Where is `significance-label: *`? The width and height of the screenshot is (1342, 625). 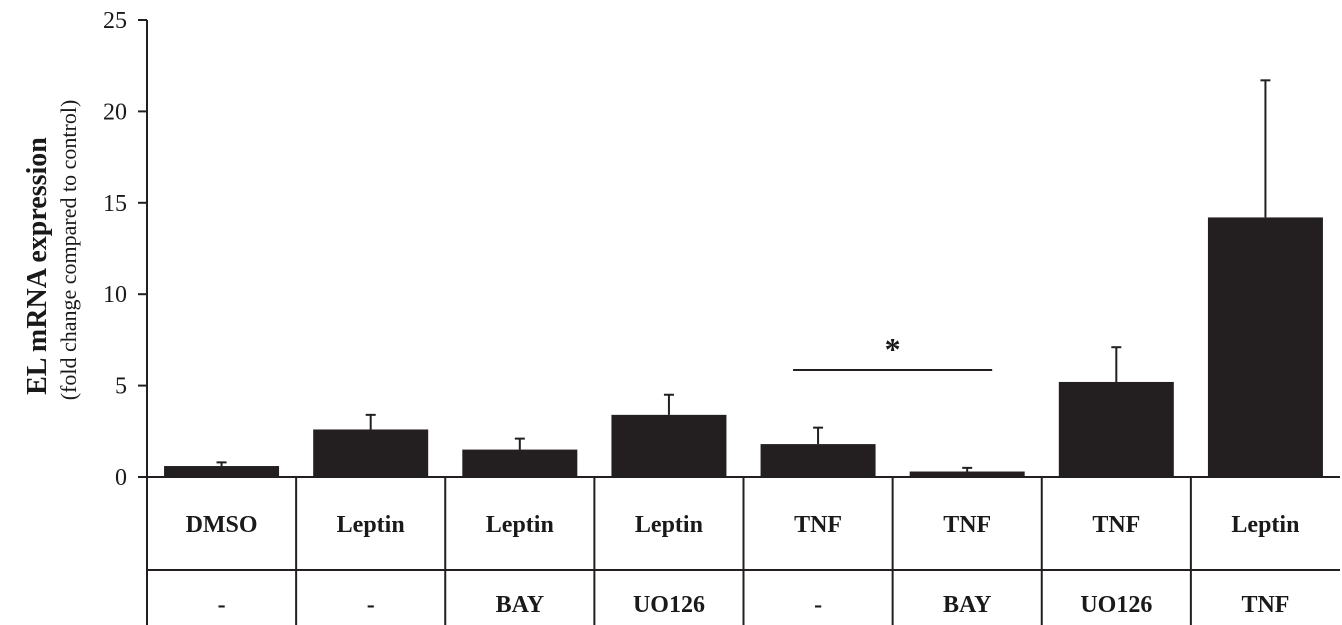
significance-label: * is located at coordinates (893, 349).